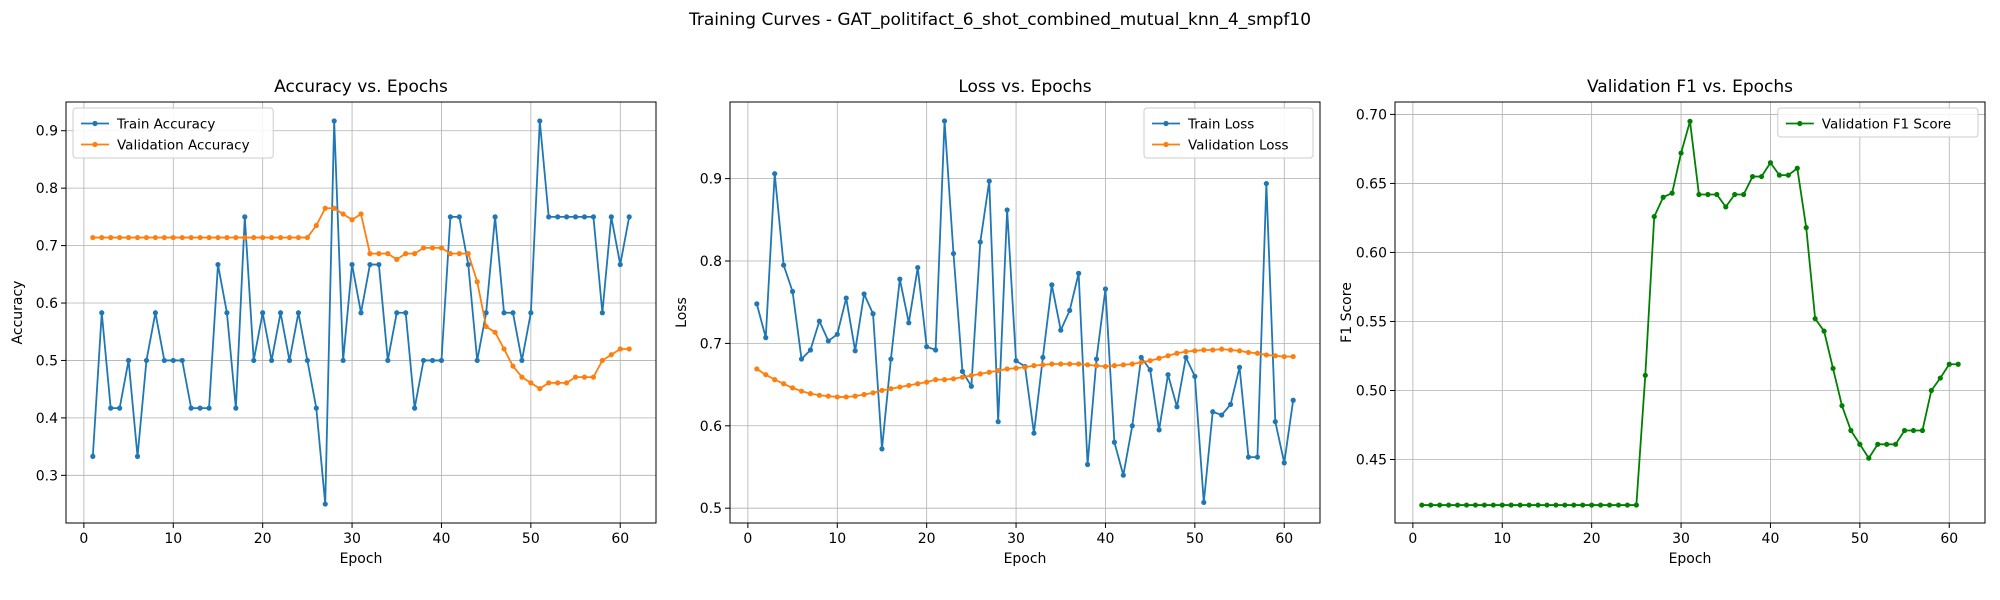  What do you see at coordinates (1025, 559) in the screenshot?
I see `x-axis-label: Epoch` at bounding box center [1025, 559].